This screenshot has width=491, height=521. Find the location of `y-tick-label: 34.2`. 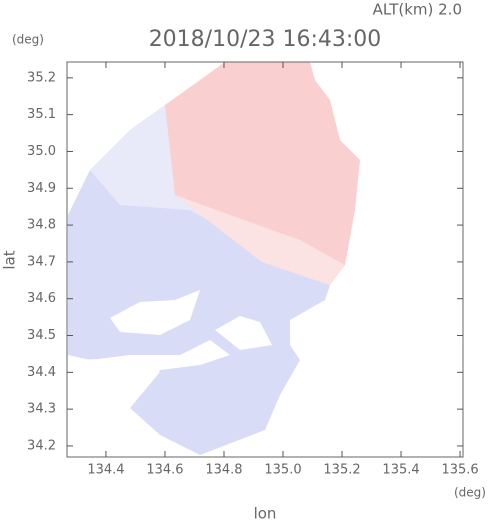

y-tick-label: 34.2 is located at coordinates (41, 445).